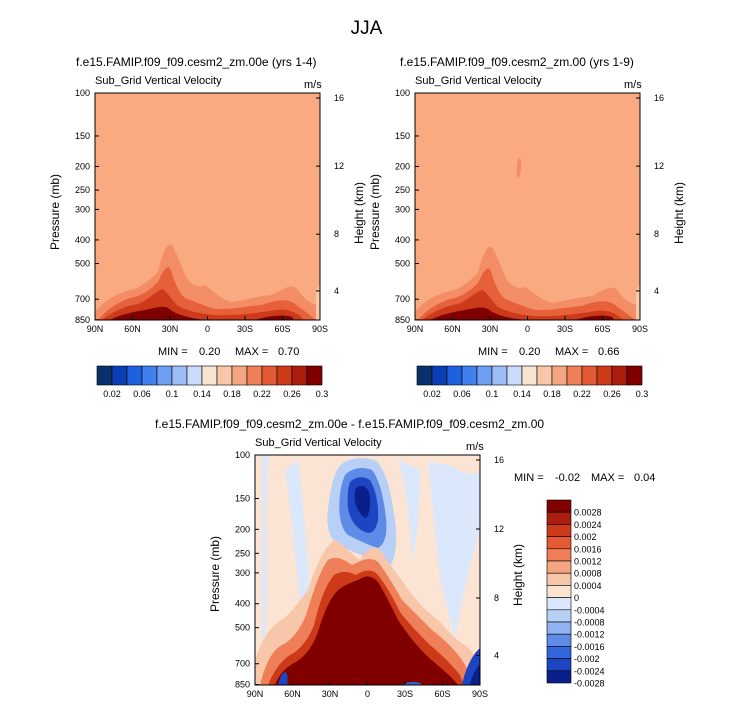 The width and height of the screenshot is (733, 712). Describe the element at coordinates (402, 166) in the screenshot. I see `panel2-ytick-label: 200` at that location.